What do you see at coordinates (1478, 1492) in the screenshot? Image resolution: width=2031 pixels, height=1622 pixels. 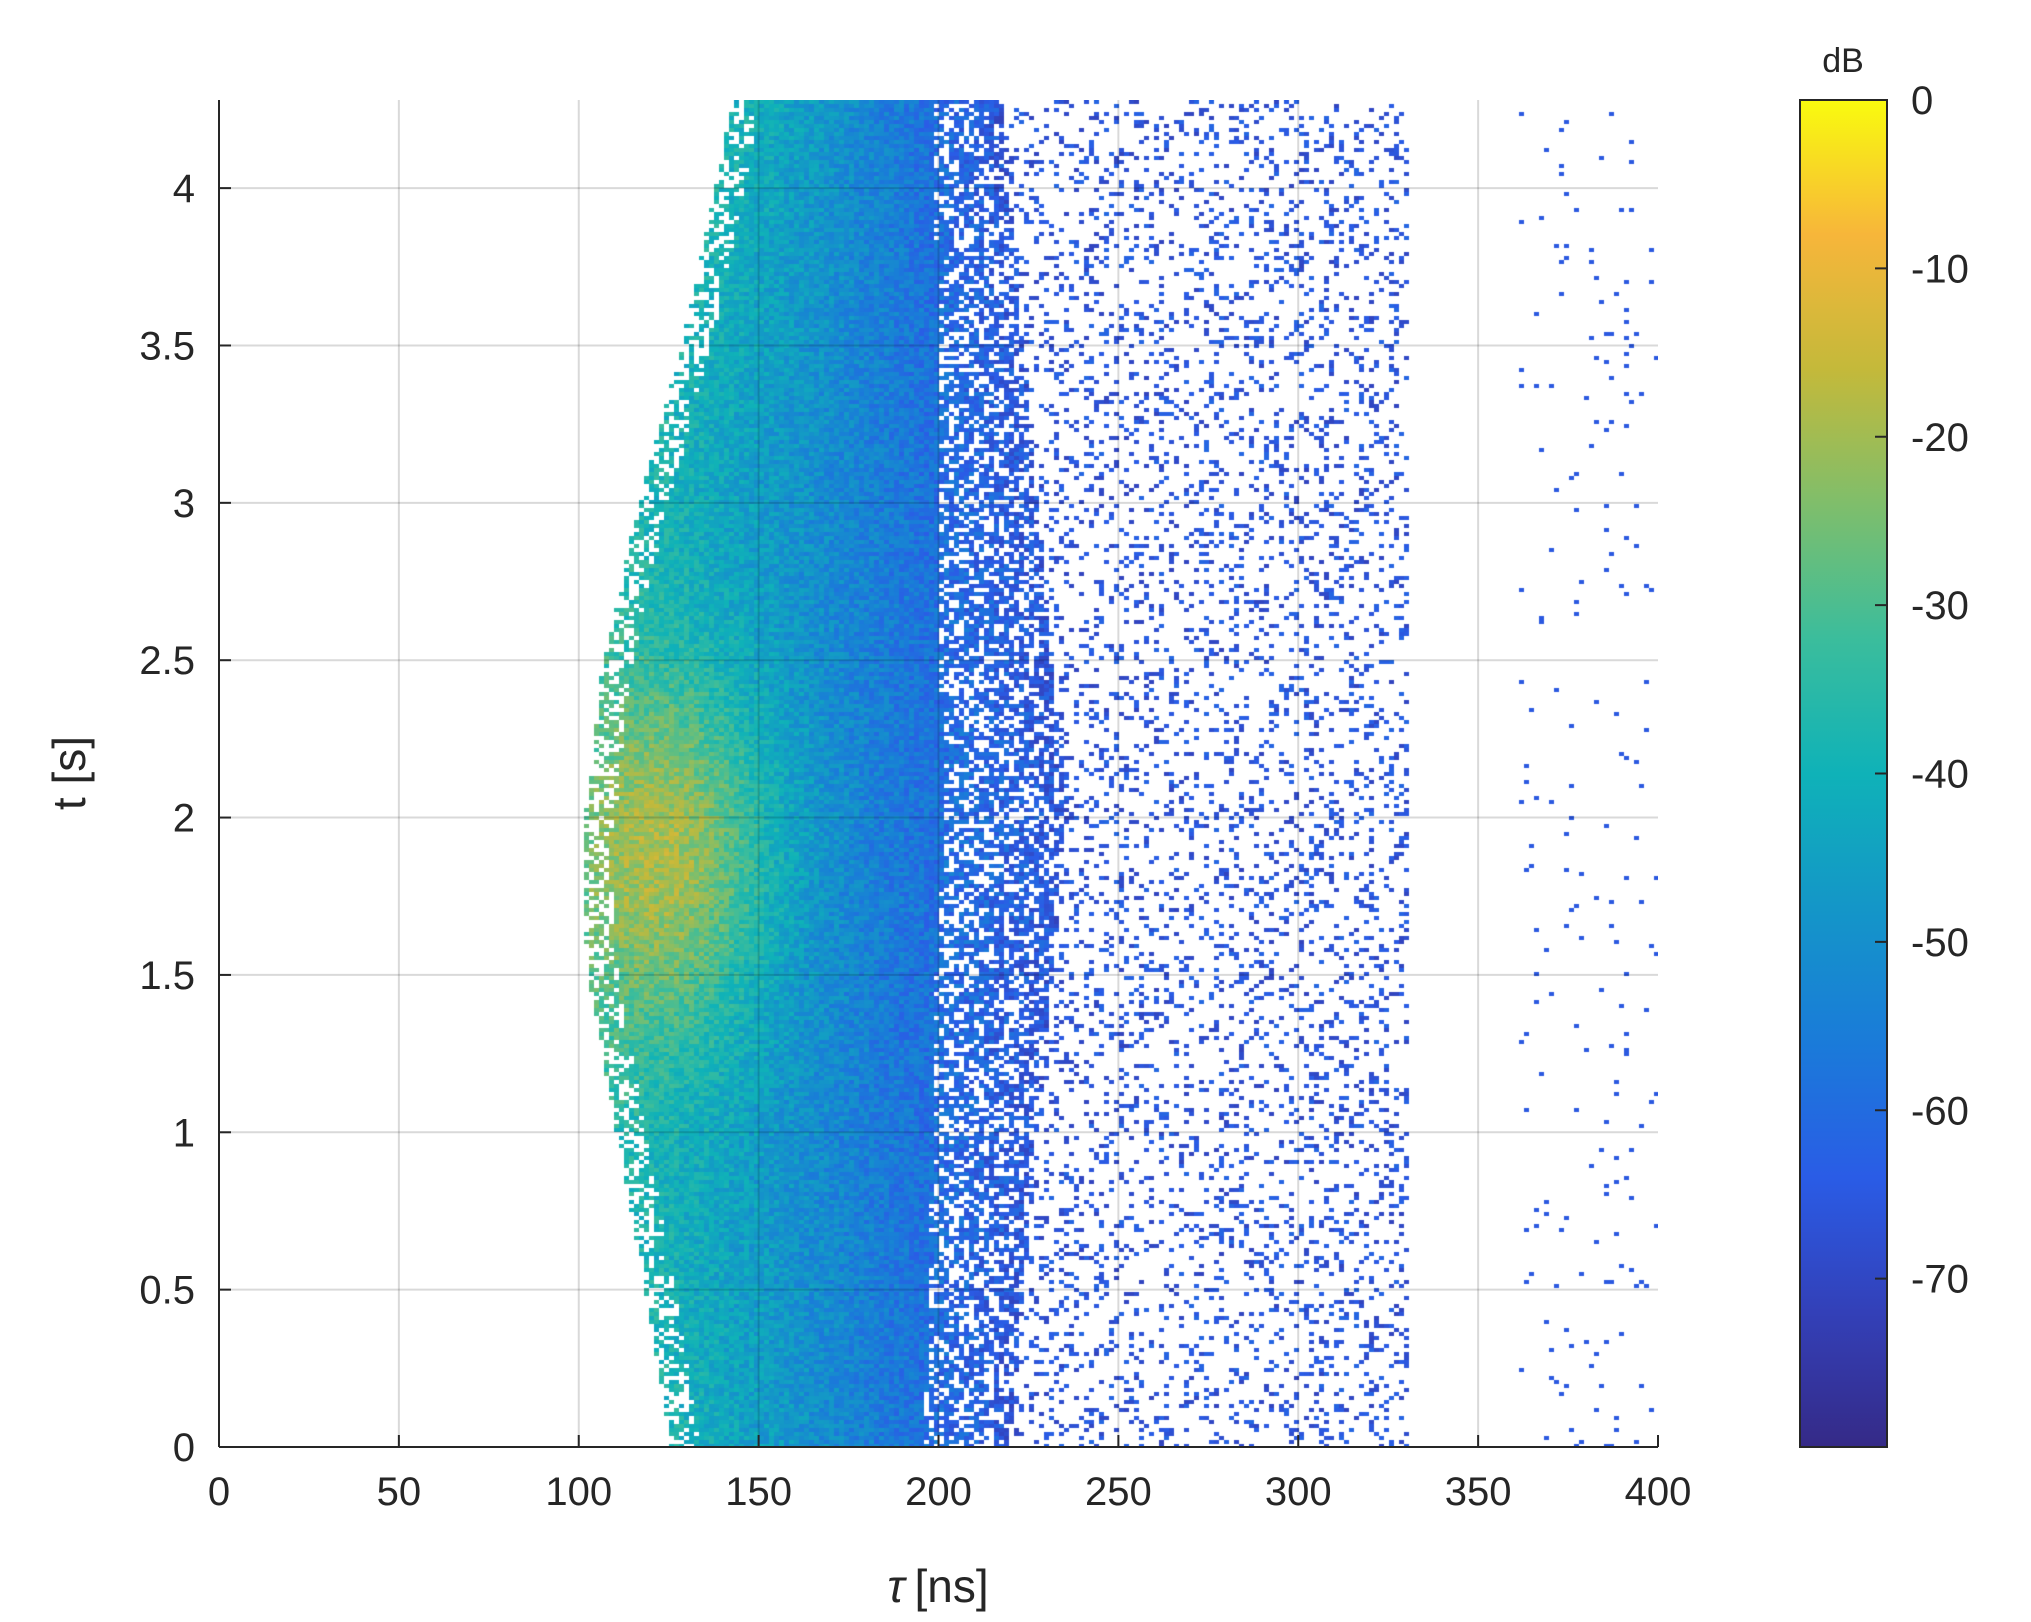 I see `x-tick-label: 350` at bounding box center [1478, 1492].